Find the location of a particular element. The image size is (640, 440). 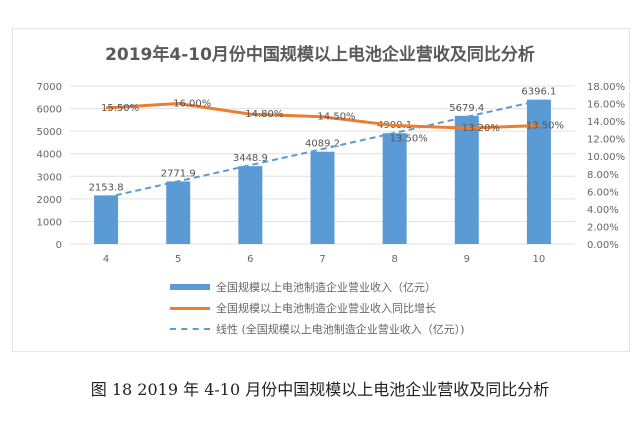

legend-label: 线性 (全国规模以上电池制造企业营业收入（亿元）) is located at coordinates (340, 329).